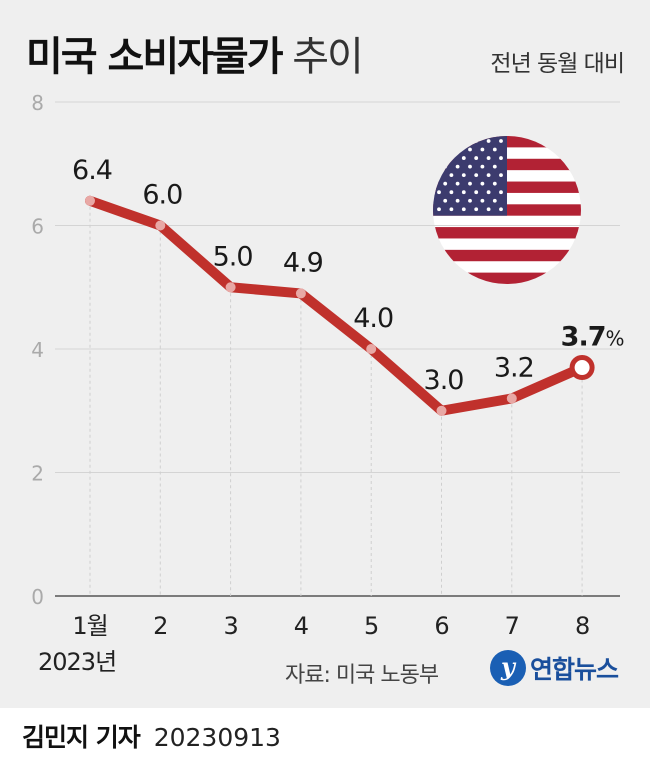 The image size is (650, 766). I want to click on data-label: 6.0, so click(162, 195).